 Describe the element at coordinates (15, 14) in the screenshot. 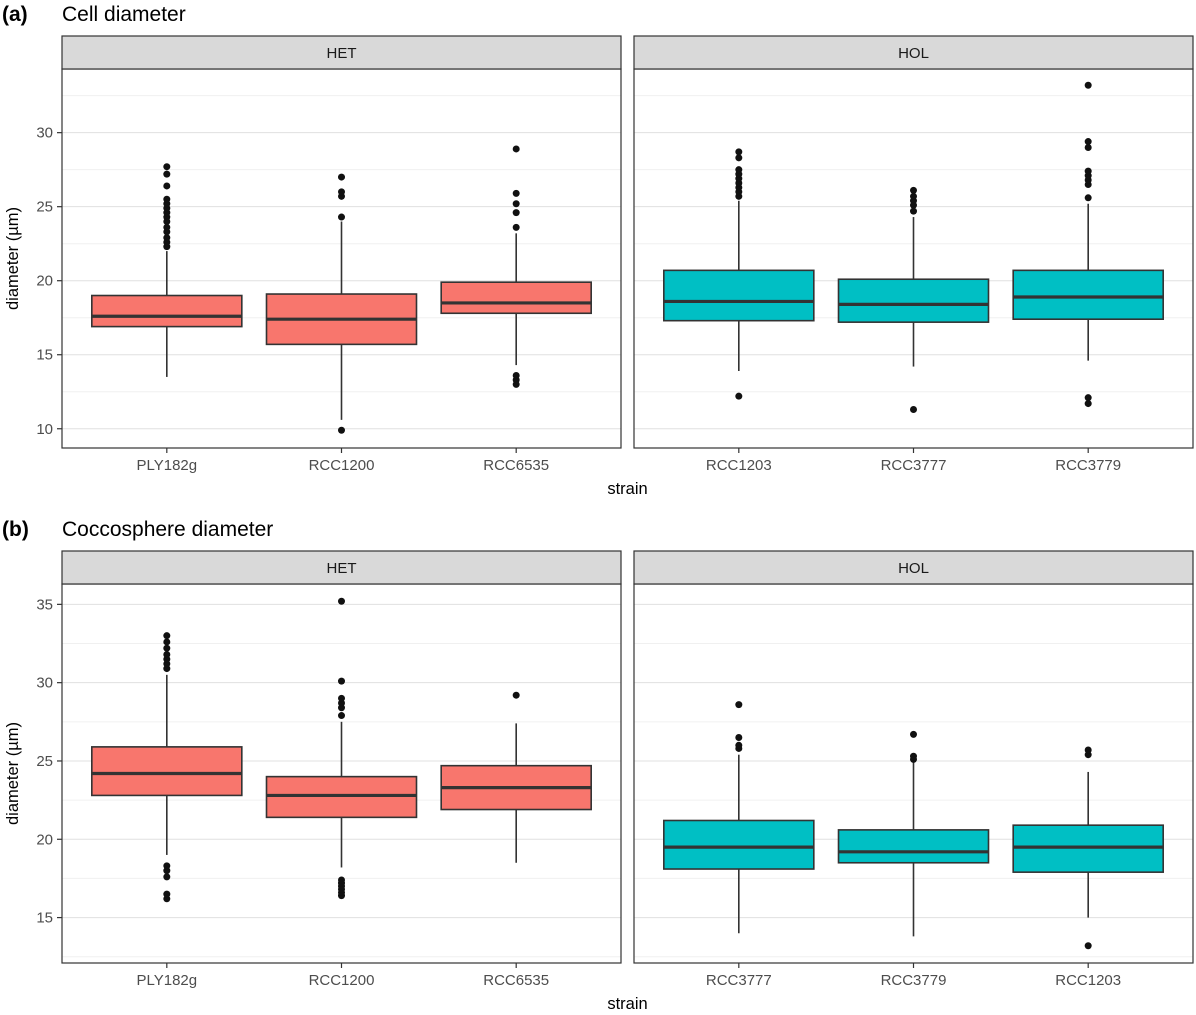

I see `panel-tag: (a)` at that location.